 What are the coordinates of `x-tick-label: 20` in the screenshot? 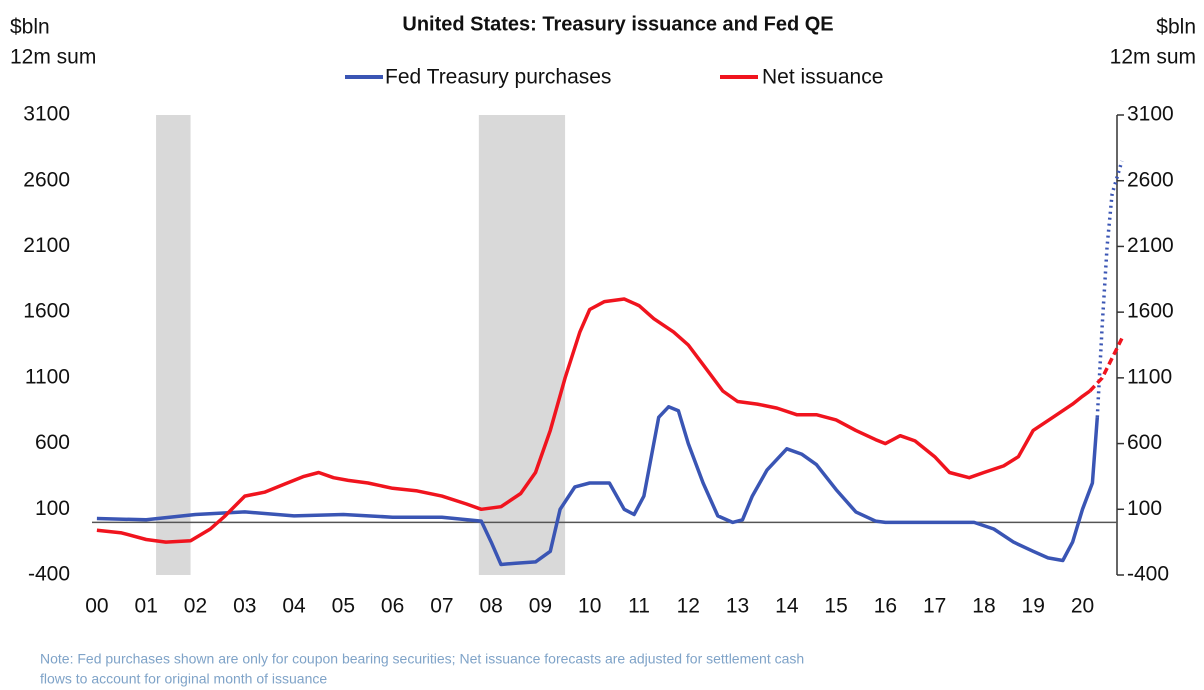 It's located at (1082, 606).